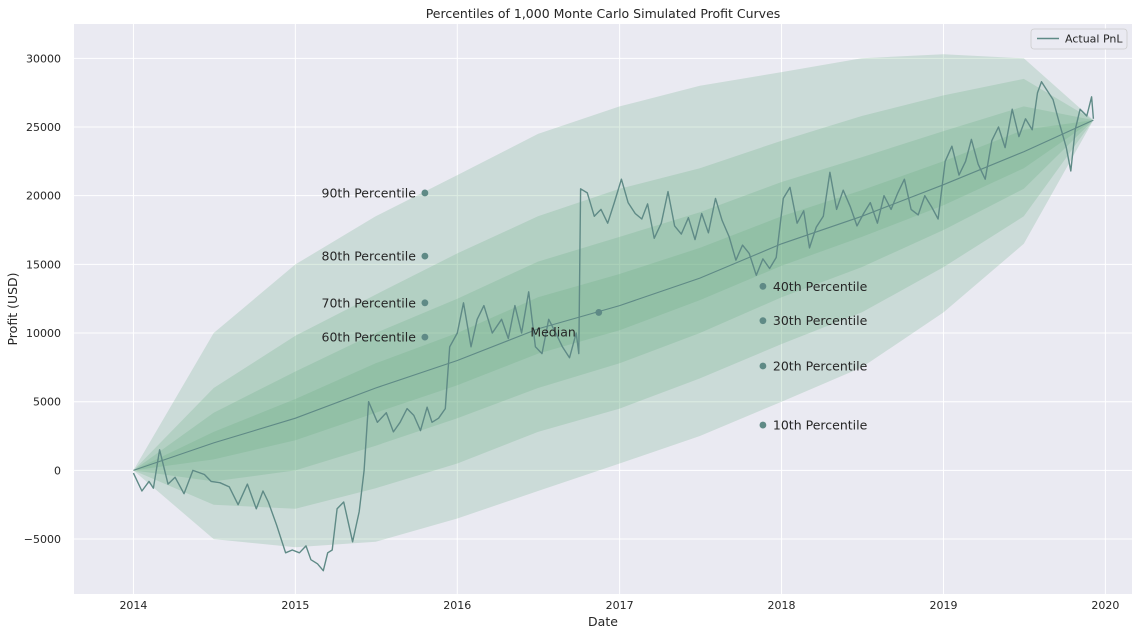  Describe the element at coordinates (43, 333) in the screenshot. I see `y-tick-label: 10000` at that location.